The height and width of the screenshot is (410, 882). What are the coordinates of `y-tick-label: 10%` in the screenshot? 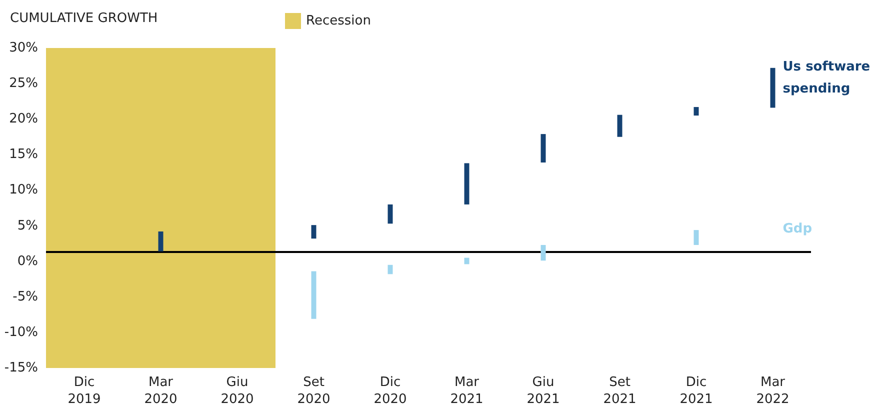 It's located at (23, 190).